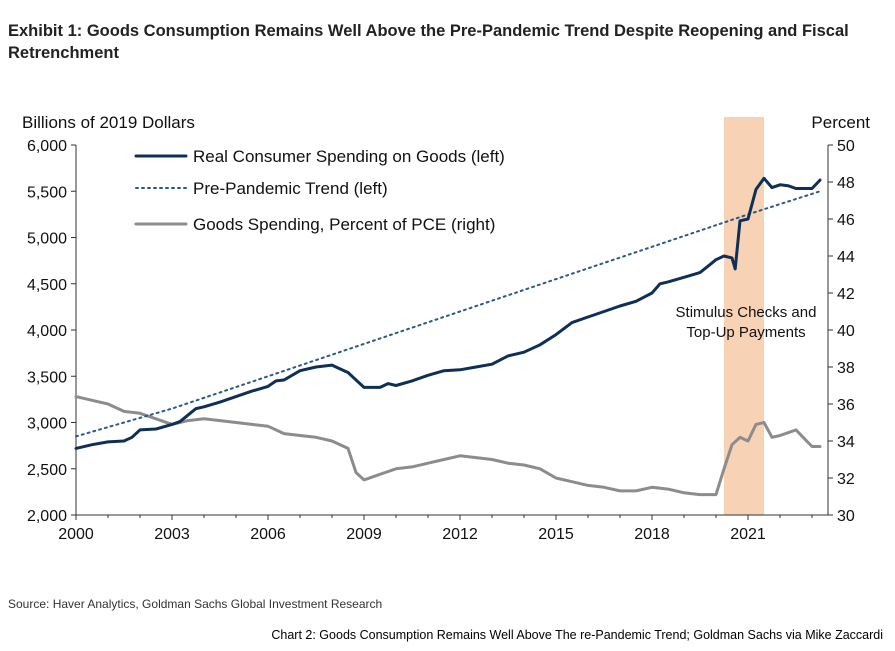 This screenshot has width=895, height=651. Describe the element at coordinates (364, 534) in the screenshot. I see `x-tick-label: 2009` at that location.